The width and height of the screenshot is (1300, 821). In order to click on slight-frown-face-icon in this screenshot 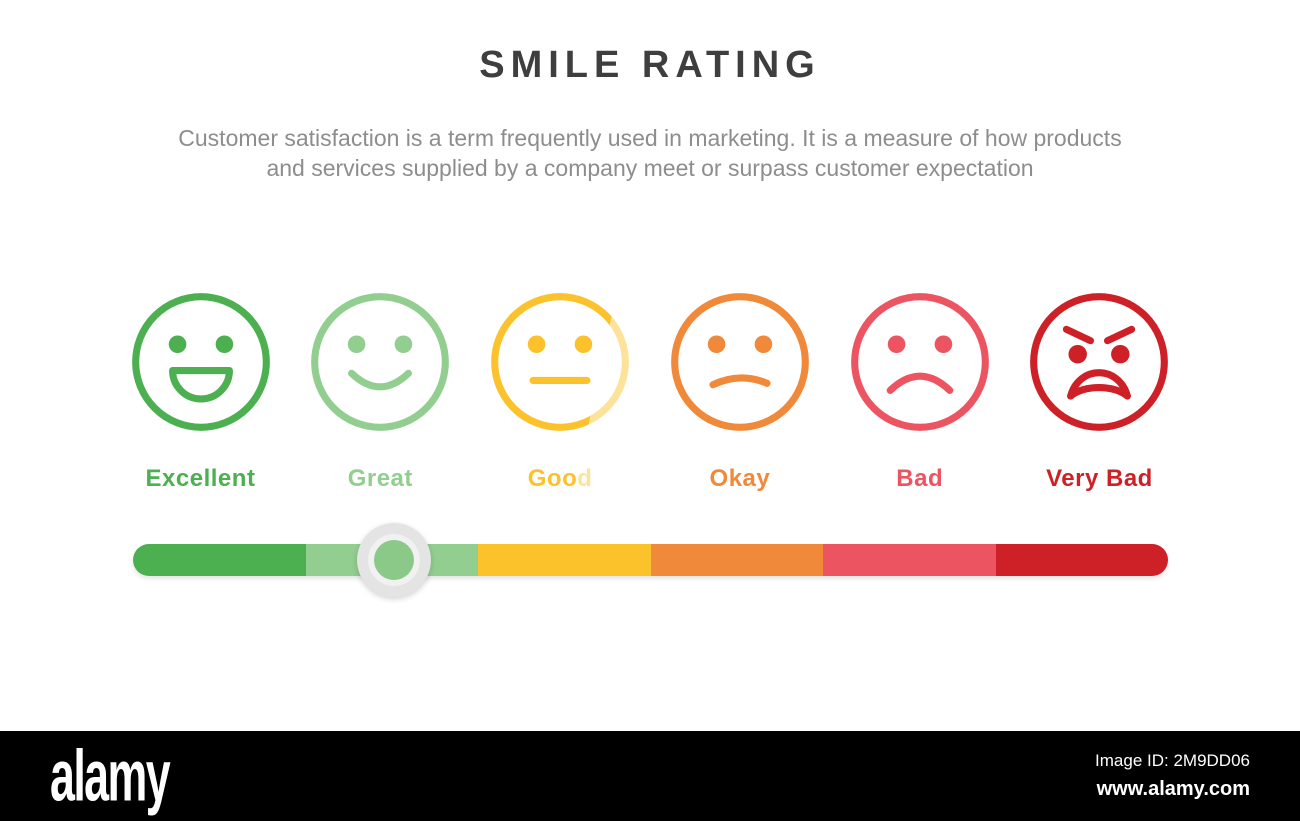, I will do `click(740, 362)`.